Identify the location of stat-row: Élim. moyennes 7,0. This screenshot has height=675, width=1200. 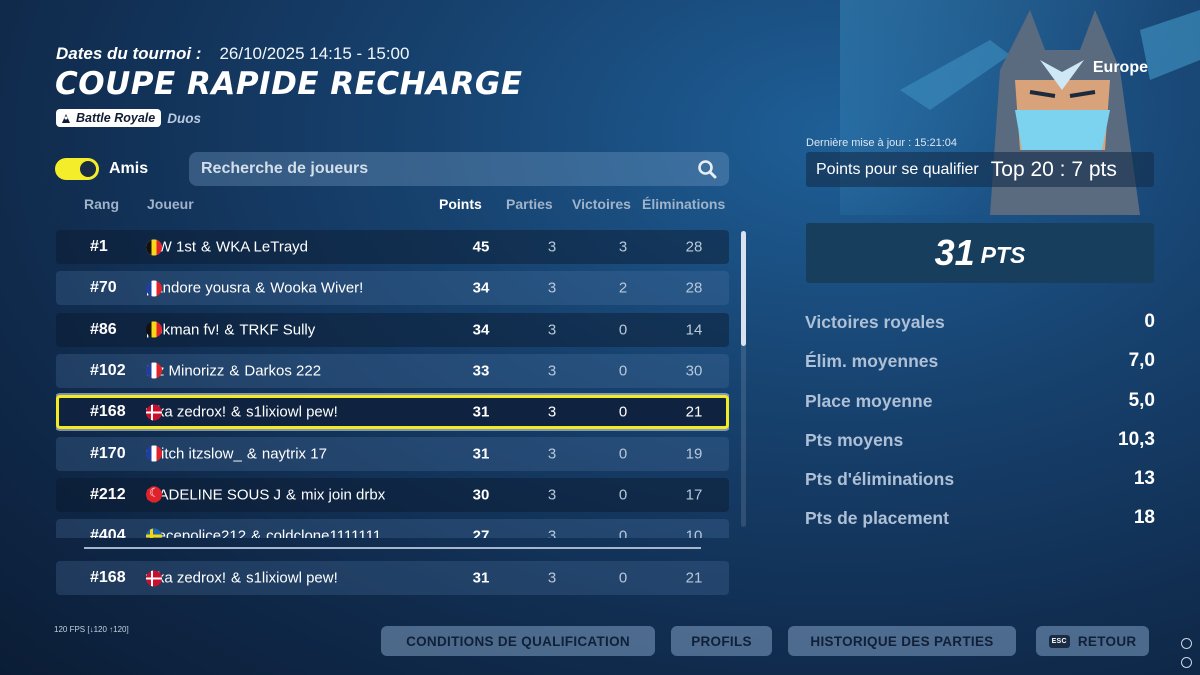
(980, 368).